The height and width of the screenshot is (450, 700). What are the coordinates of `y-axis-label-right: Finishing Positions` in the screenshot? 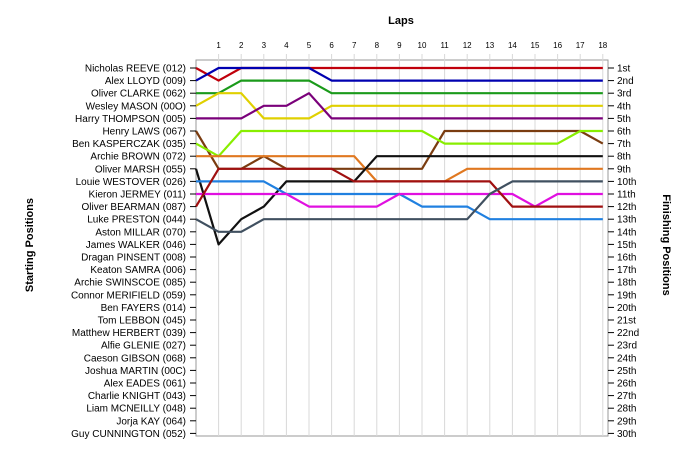 It's located at (666, 244).